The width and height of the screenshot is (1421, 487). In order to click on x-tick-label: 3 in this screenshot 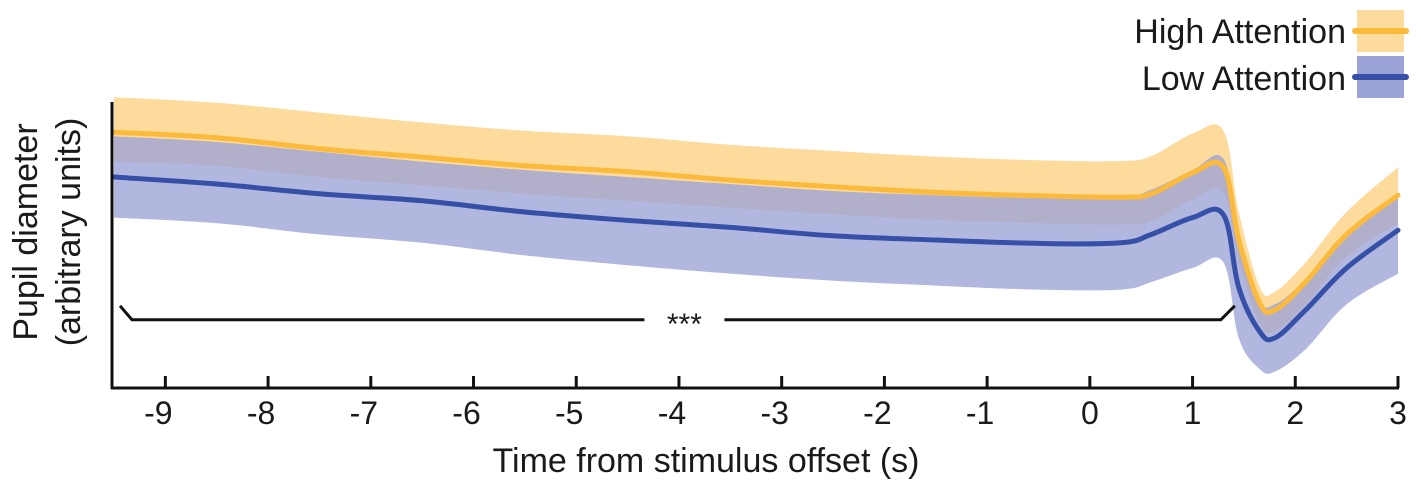, I will do `click(1398, 413)`.